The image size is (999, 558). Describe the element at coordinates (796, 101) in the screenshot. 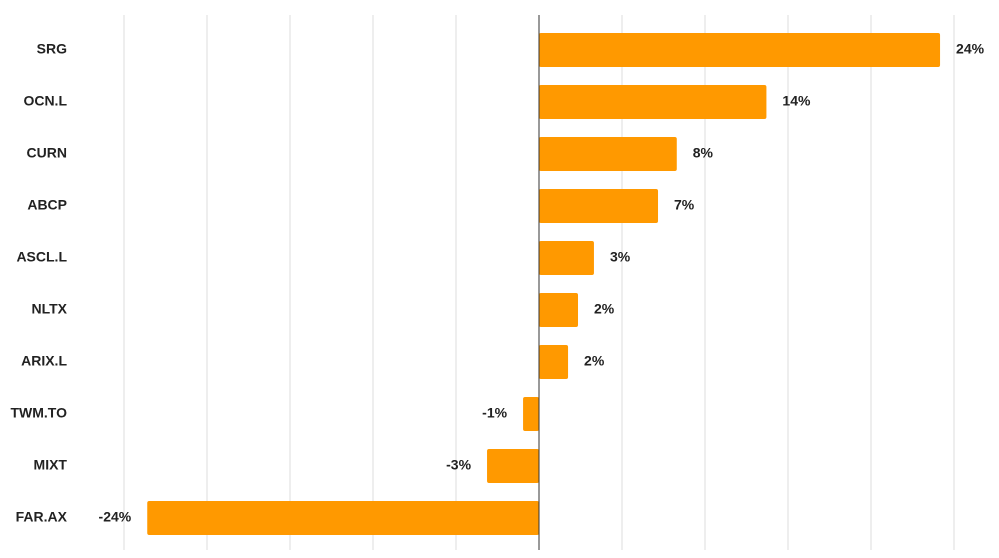

I see `value-label: 14%` at that location.